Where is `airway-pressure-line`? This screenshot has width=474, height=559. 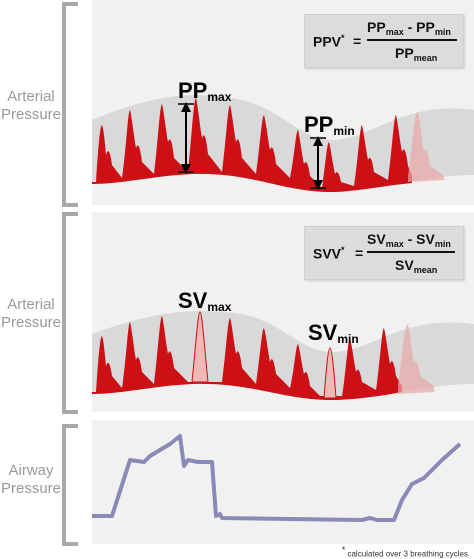
airway-pressure-line is located at coordinates (277, 478).